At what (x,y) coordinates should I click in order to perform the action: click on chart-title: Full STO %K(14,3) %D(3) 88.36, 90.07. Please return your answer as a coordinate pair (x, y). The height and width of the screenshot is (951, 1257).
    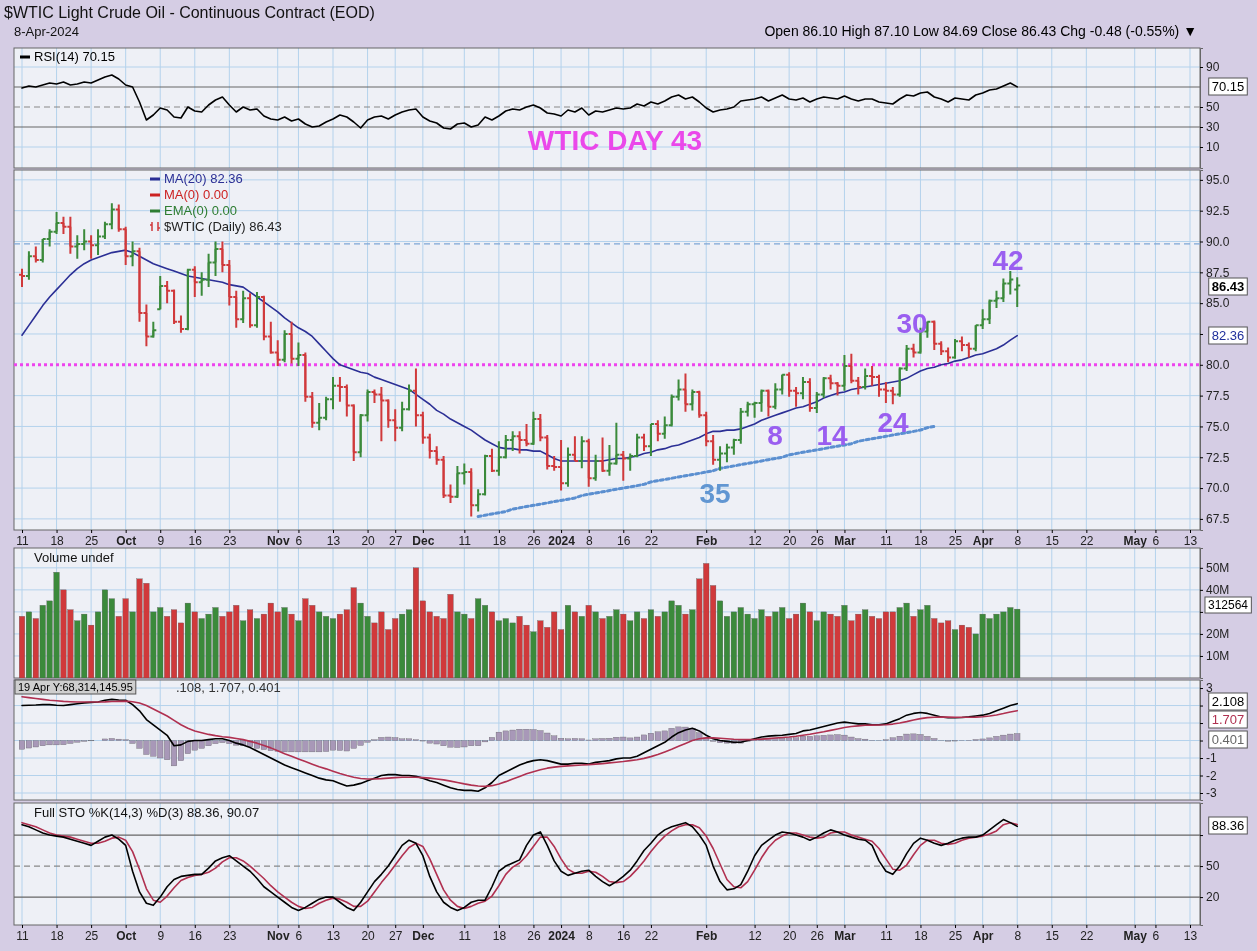
    Looking at the image, I should click on (147, 812).